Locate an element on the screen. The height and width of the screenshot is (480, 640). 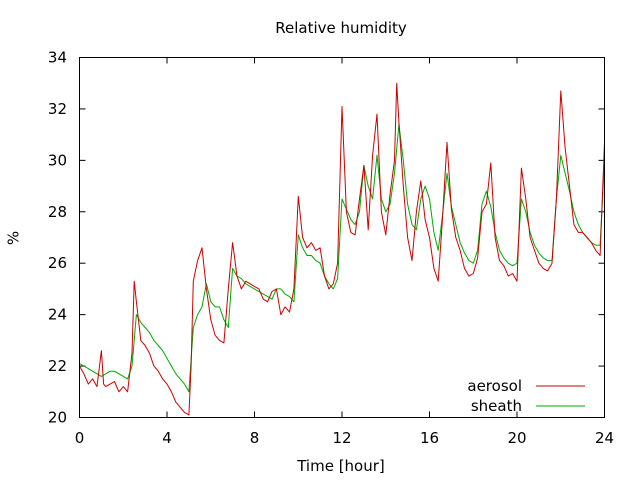
x-tick-label: 4 is located at coordinates (167, 438).